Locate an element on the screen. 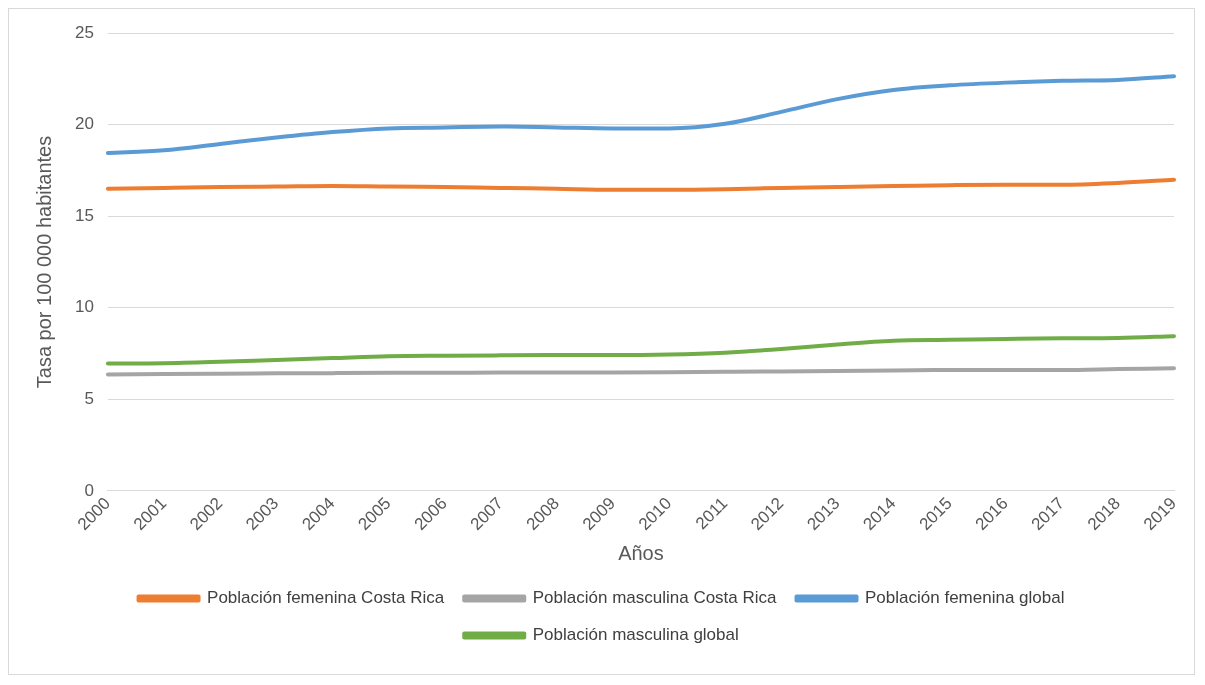 This screenshot has width=1205, height=685. legend-label: Población masculina global is located at coordinates (635, 635).